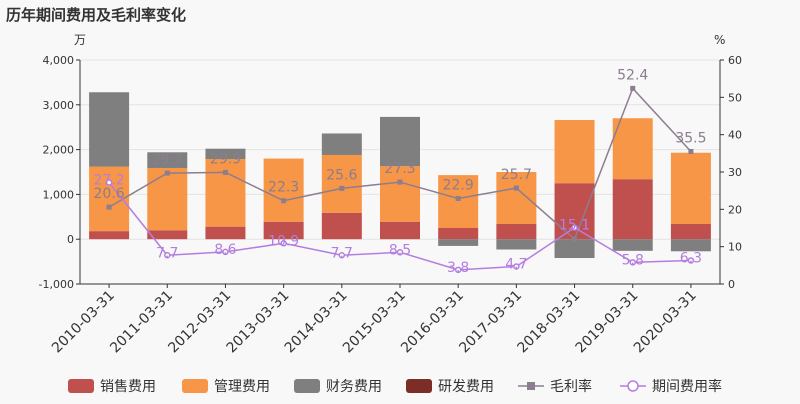 This screenshot has height=404, width=800. I want to click on data-label: 29.7, so click(167, 160).